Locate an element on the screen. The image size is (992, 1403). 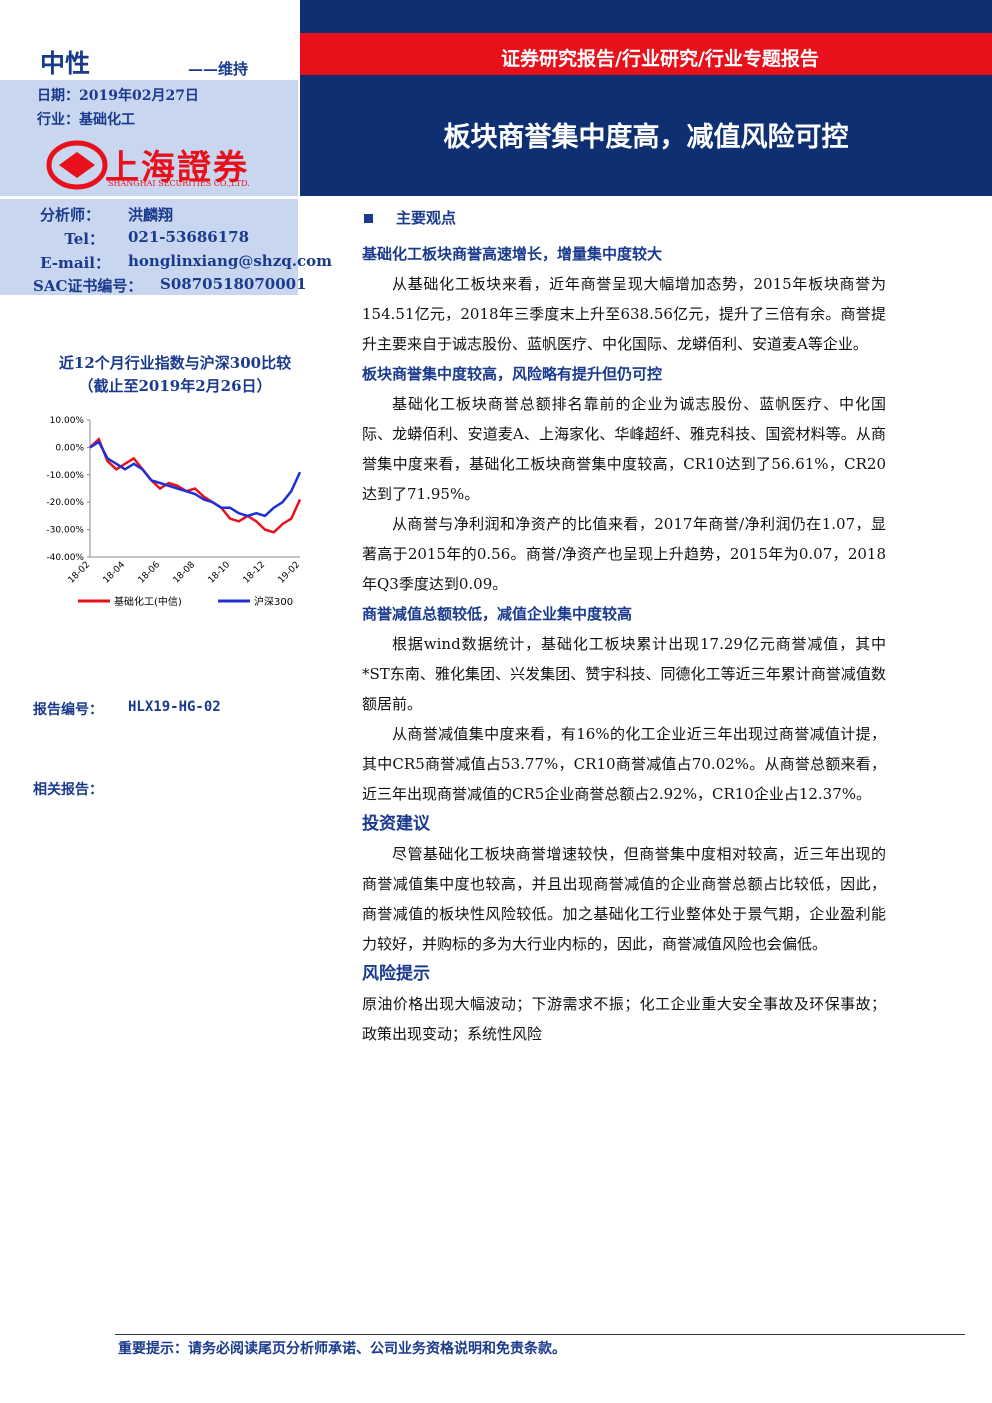
y-tick-label: 0.00% is located at coordinates (69, 448).